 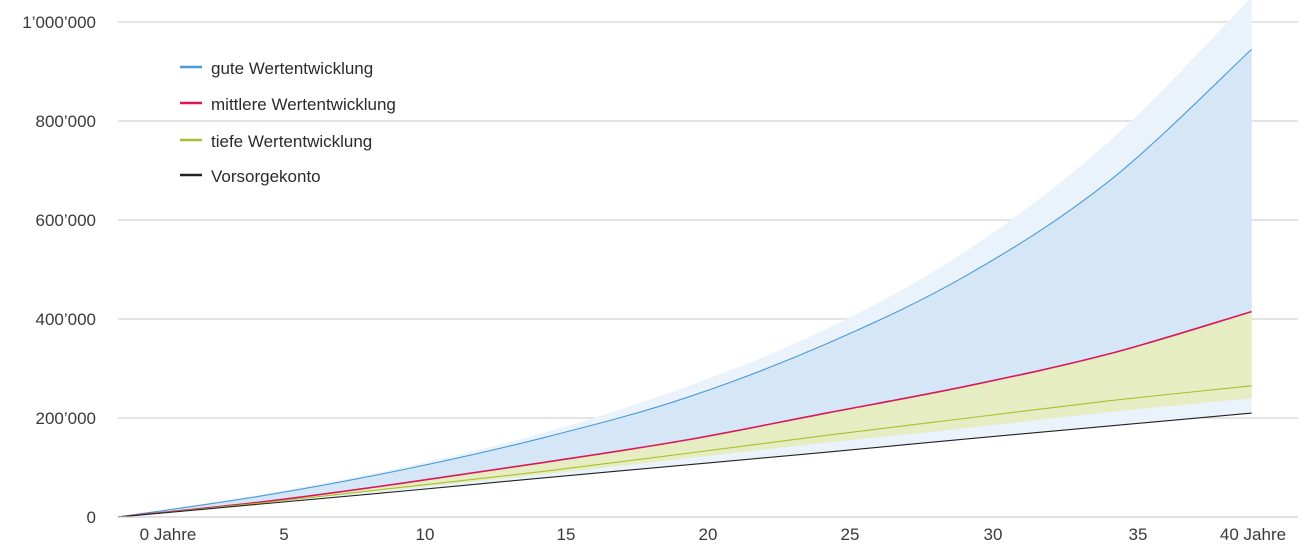 I want to click on y-tick-label: 800’000, so click(x=65, y=121).